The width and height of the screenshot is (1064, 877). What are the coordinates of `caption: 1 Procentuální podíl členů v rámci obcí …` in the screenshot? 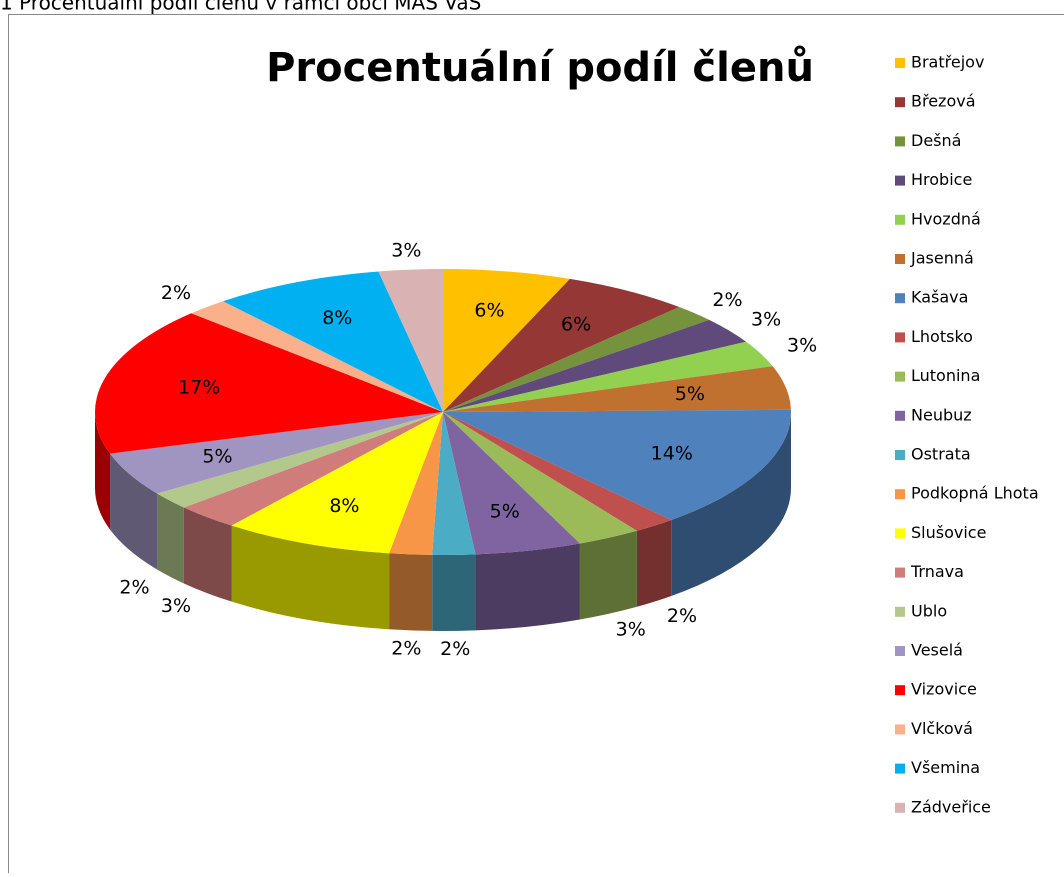 It's located at (240, 7).